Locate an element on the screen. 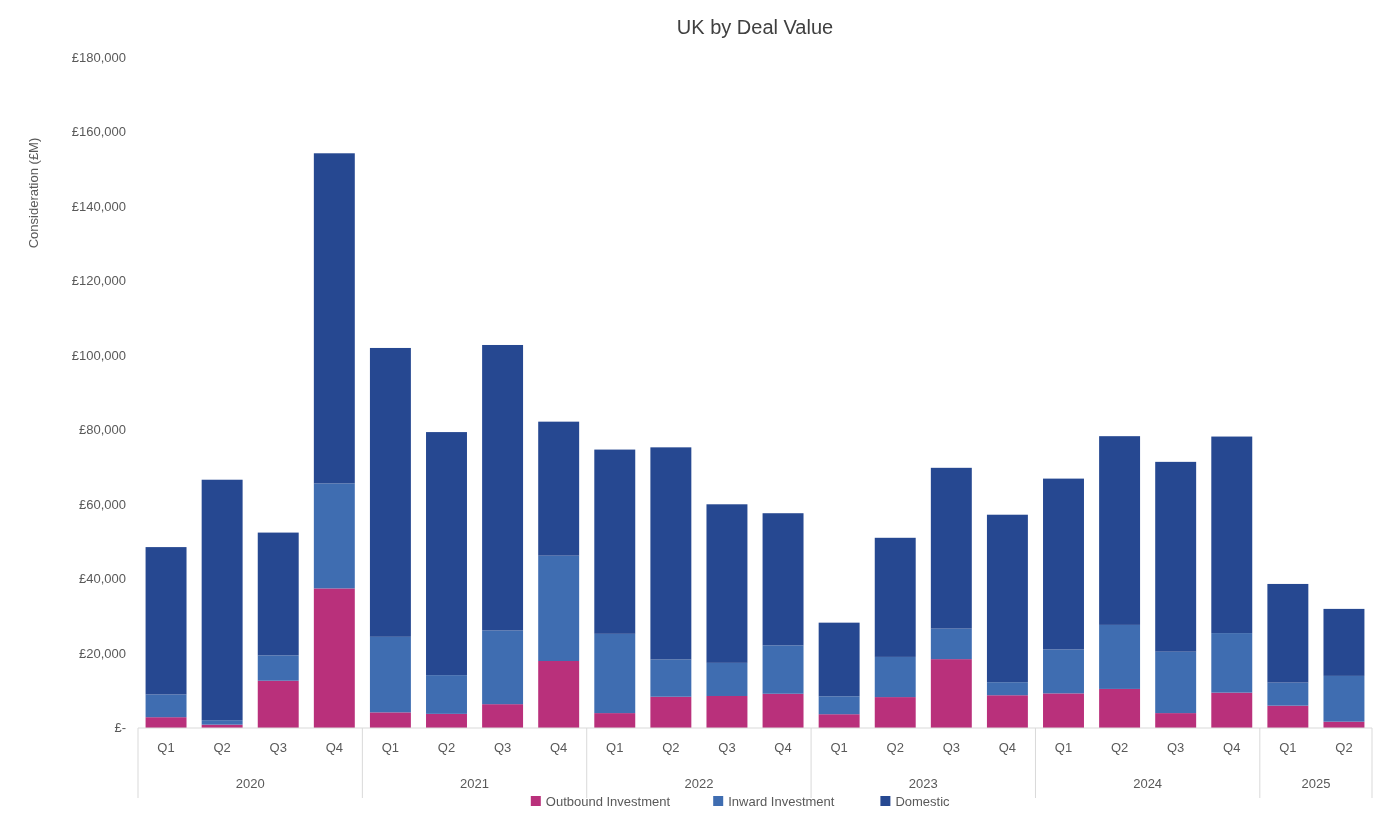  text: 2022 is located at coordinates (699, 783).